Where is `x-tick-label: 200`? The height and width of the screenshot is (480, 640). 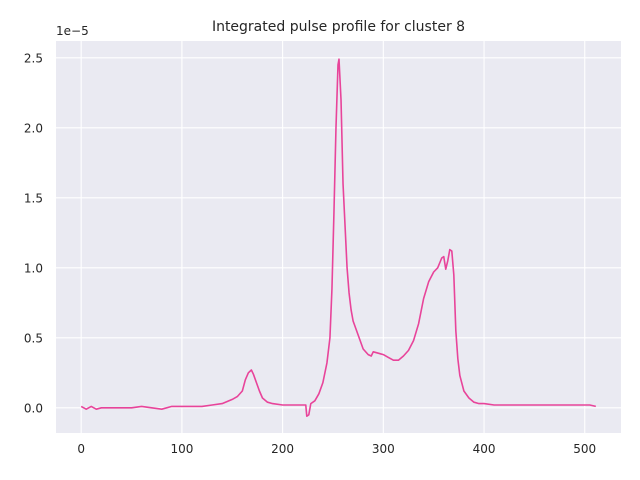 x-tick-label: 200 is located at coordinates (282, 449).